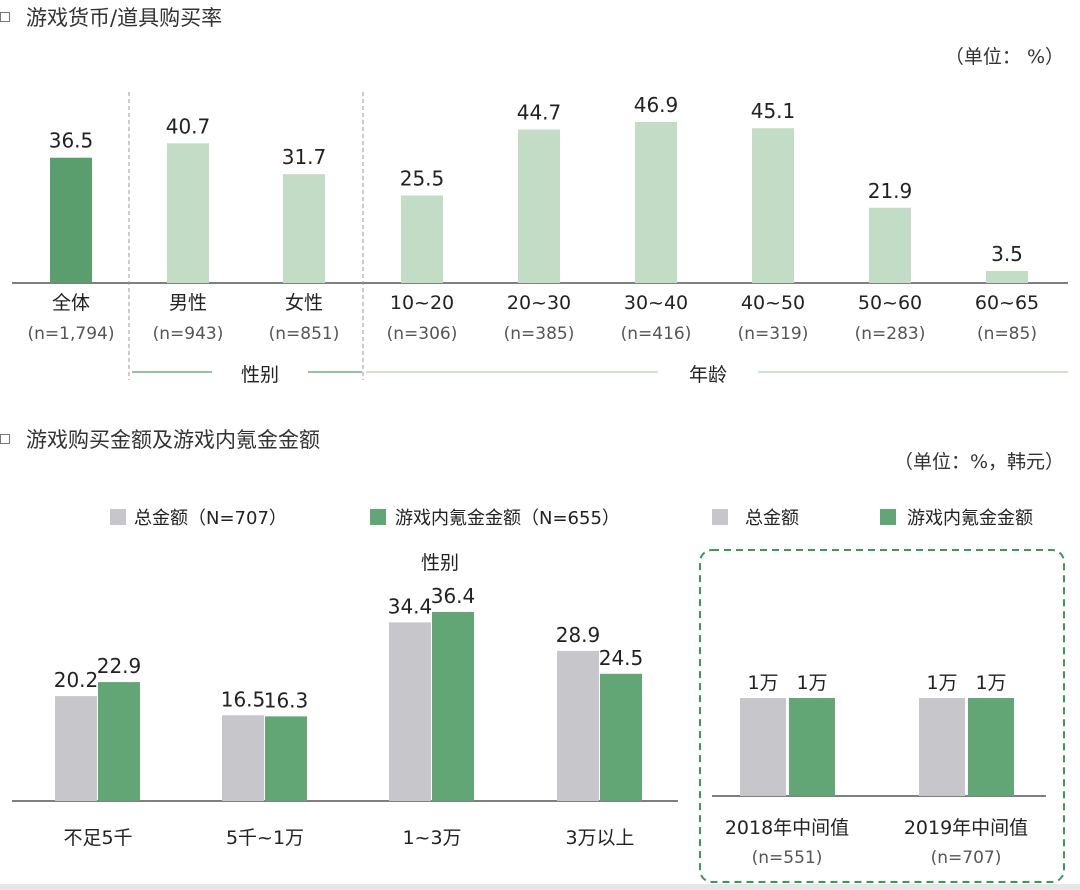 The height and width of the screenshot is (890, 1080). I want to click on chart3-sample-size: (n=551), so click(787, 858).